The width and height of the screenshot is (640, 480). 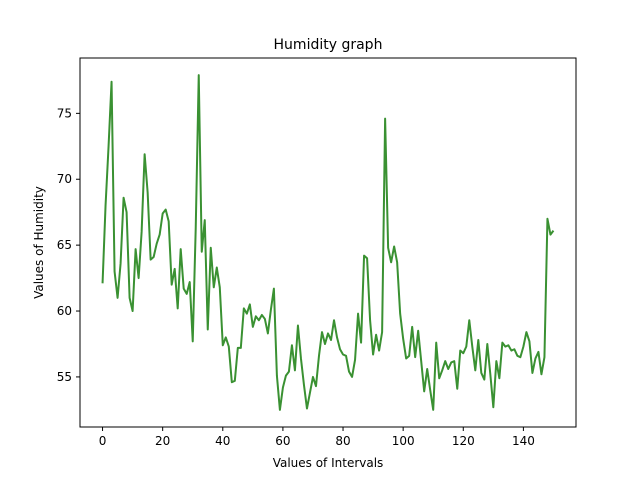 I want to click on y-tick-label: 60, so click(x=64, y=311).